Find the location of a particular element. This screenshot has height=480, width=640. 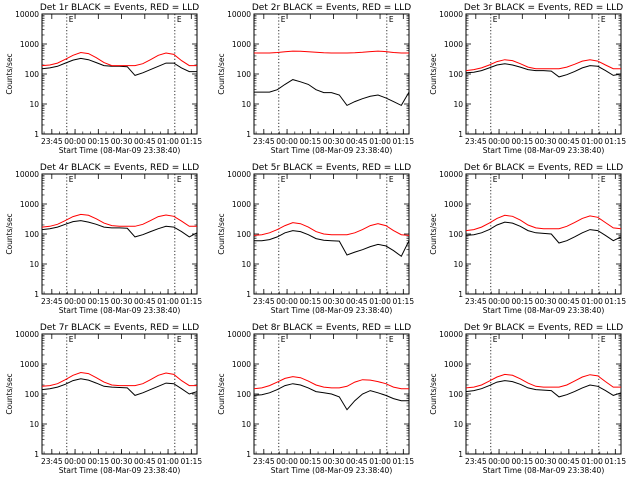

panel-7-xtick-label: 00:00 is located at coordinates (75, 461).